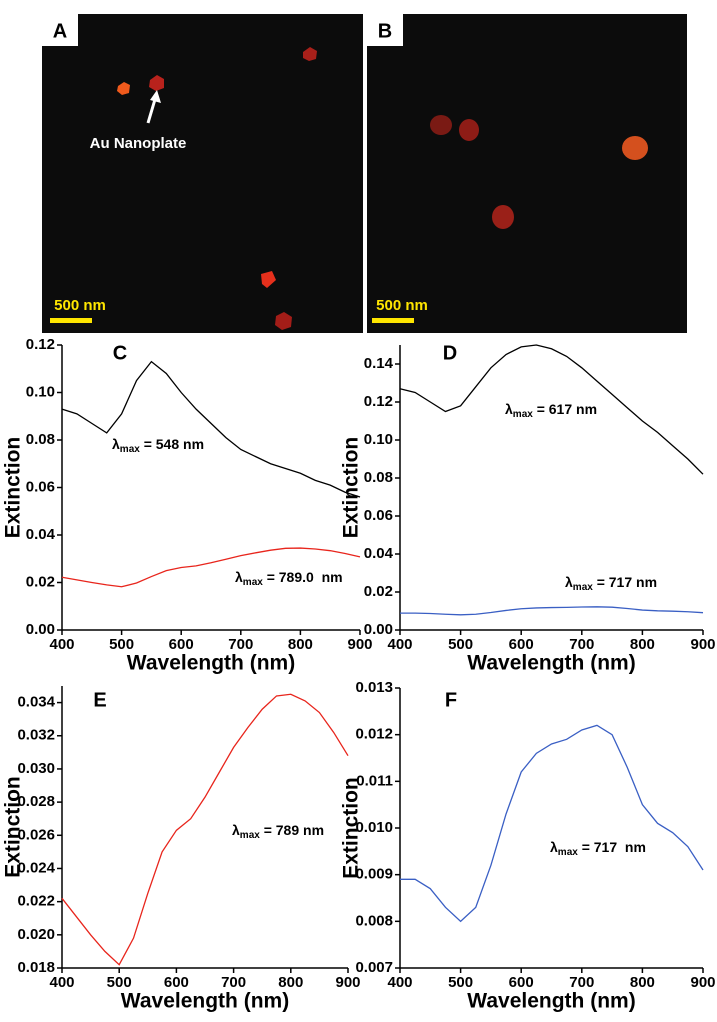 The height and width of the screenshot is (1022, 717). Describe the element at coordinates (99, 700) in the screenshot. I see `panel-label: E` at that location.